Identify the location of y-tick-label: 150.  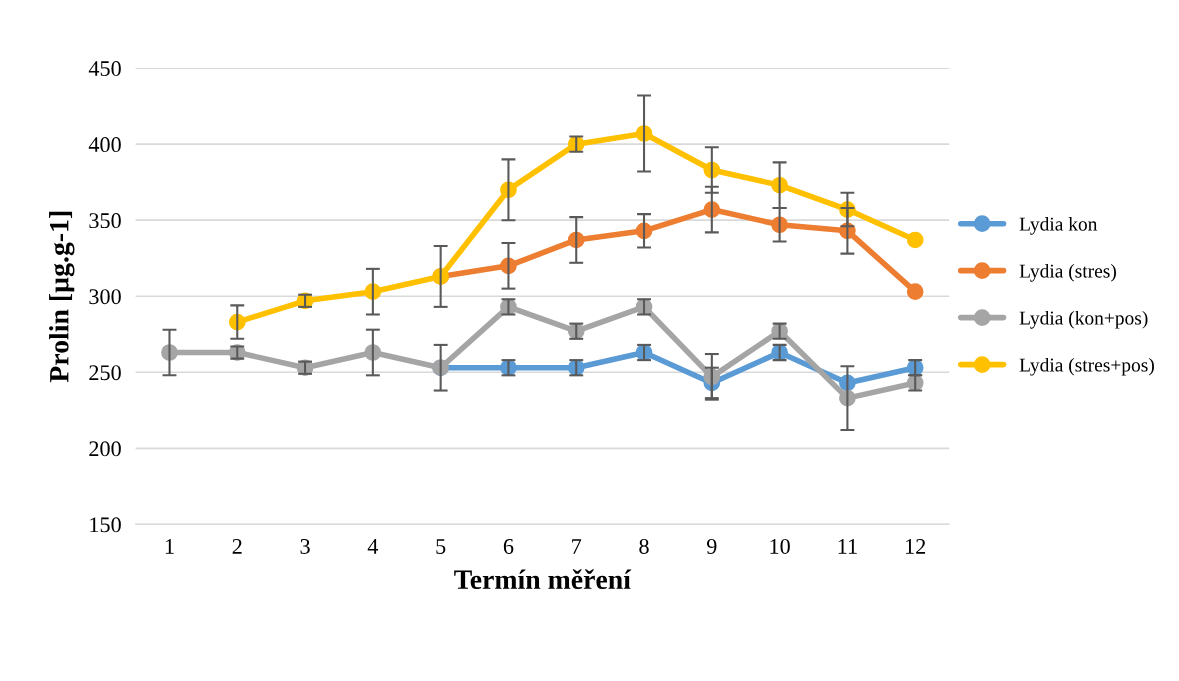
(105, 525).